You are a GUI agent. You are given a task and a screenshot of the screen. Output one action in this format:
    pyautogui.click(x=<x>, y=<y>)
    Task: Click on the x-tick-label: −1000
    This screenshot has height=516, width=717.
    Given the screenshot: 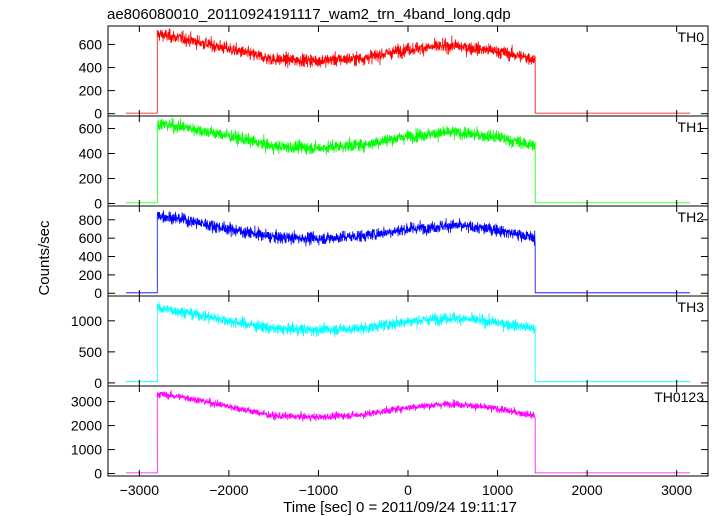 What is the action you would take?
    pyautogui.click(x=319, y=490)
    